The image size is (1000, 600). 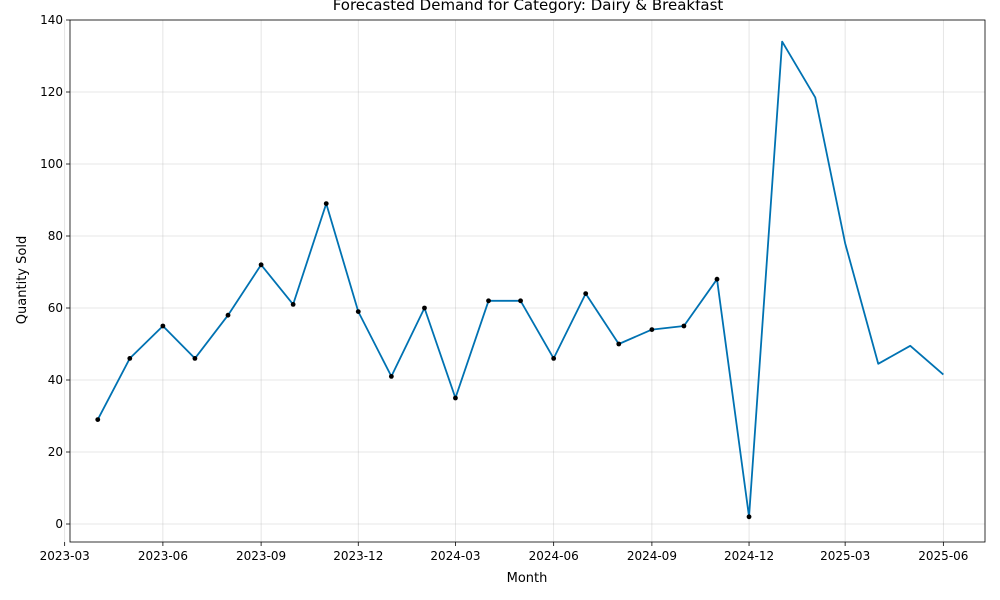 I want to click on y-tick-label: 60, so click(x=55, y=308).